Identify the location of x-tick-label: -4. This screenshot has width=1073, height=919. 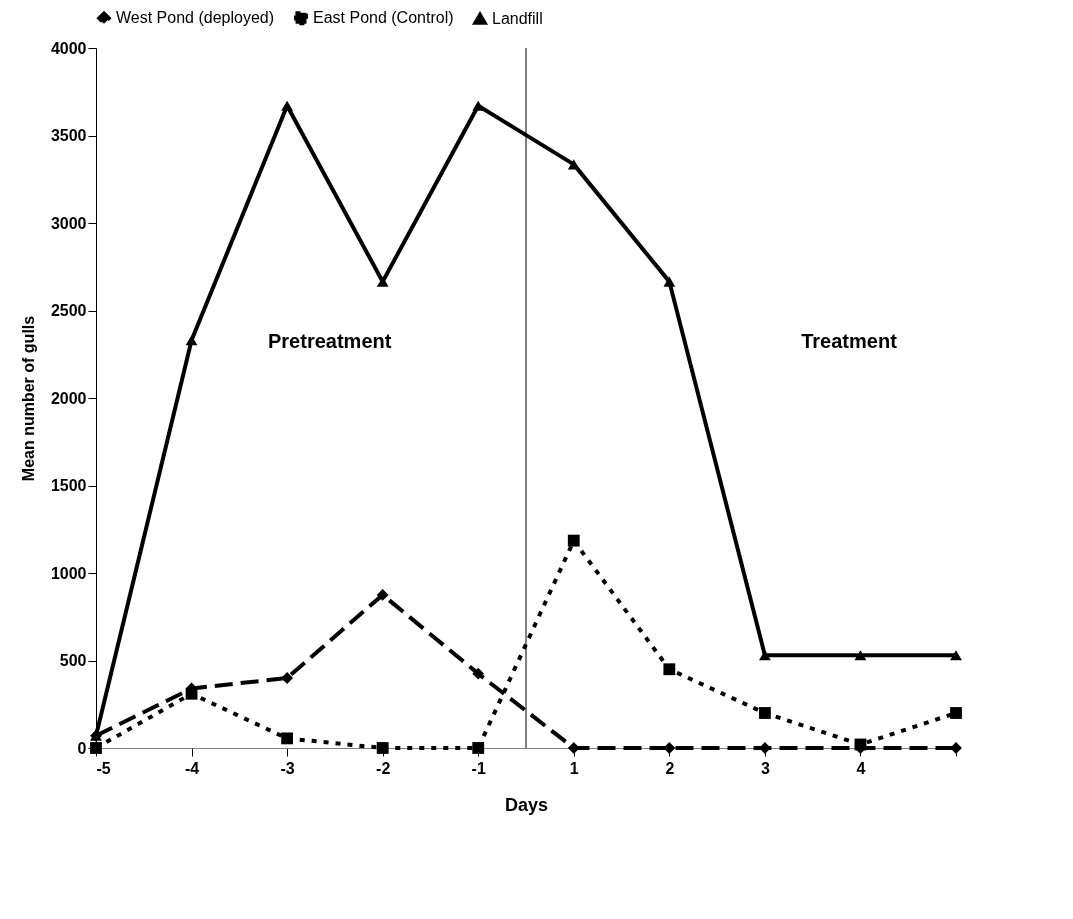
(192, 768).